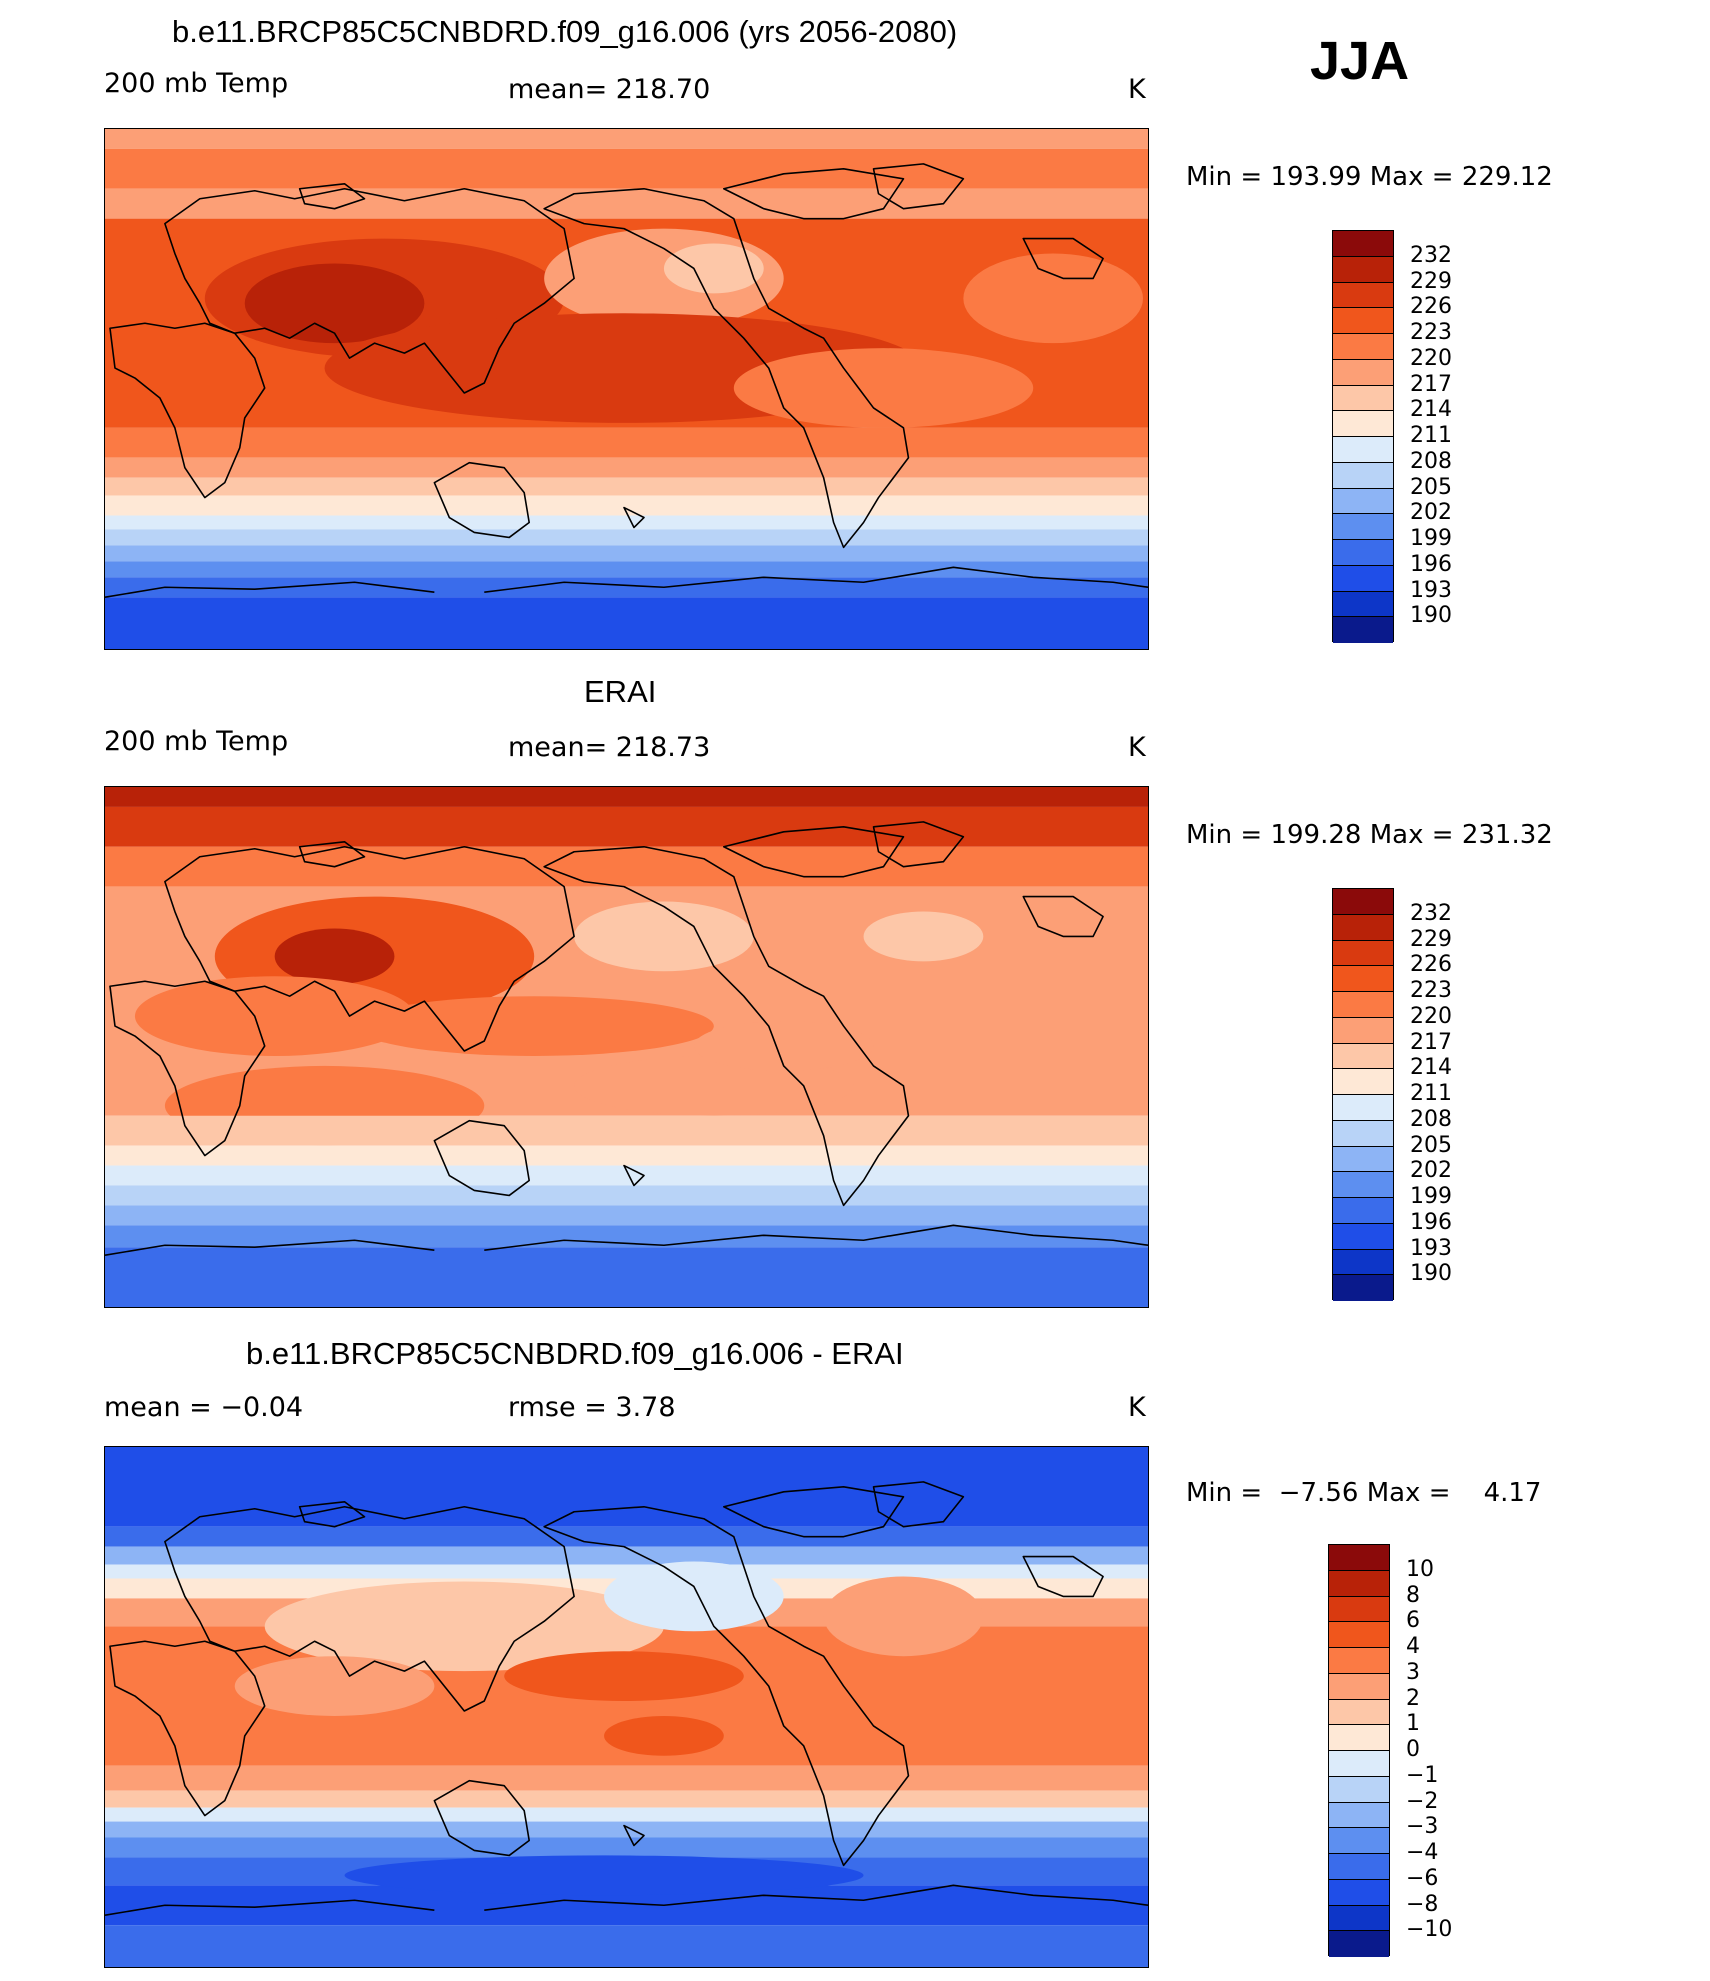 The image size is (1710, 1981). I want to click on colorbar-tick-label: 190, so click(1431, 1274).